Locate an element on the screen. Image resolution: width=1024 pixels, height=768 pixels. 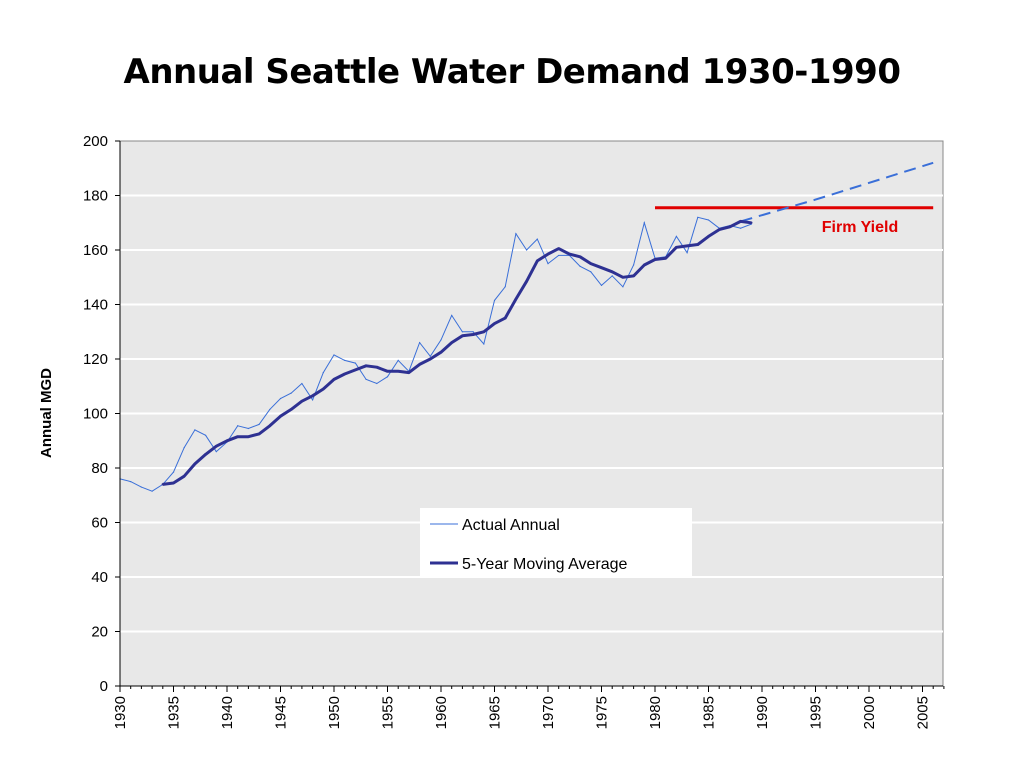
legend-label-actual: Actual Annual is located at coordinates (511, 525).